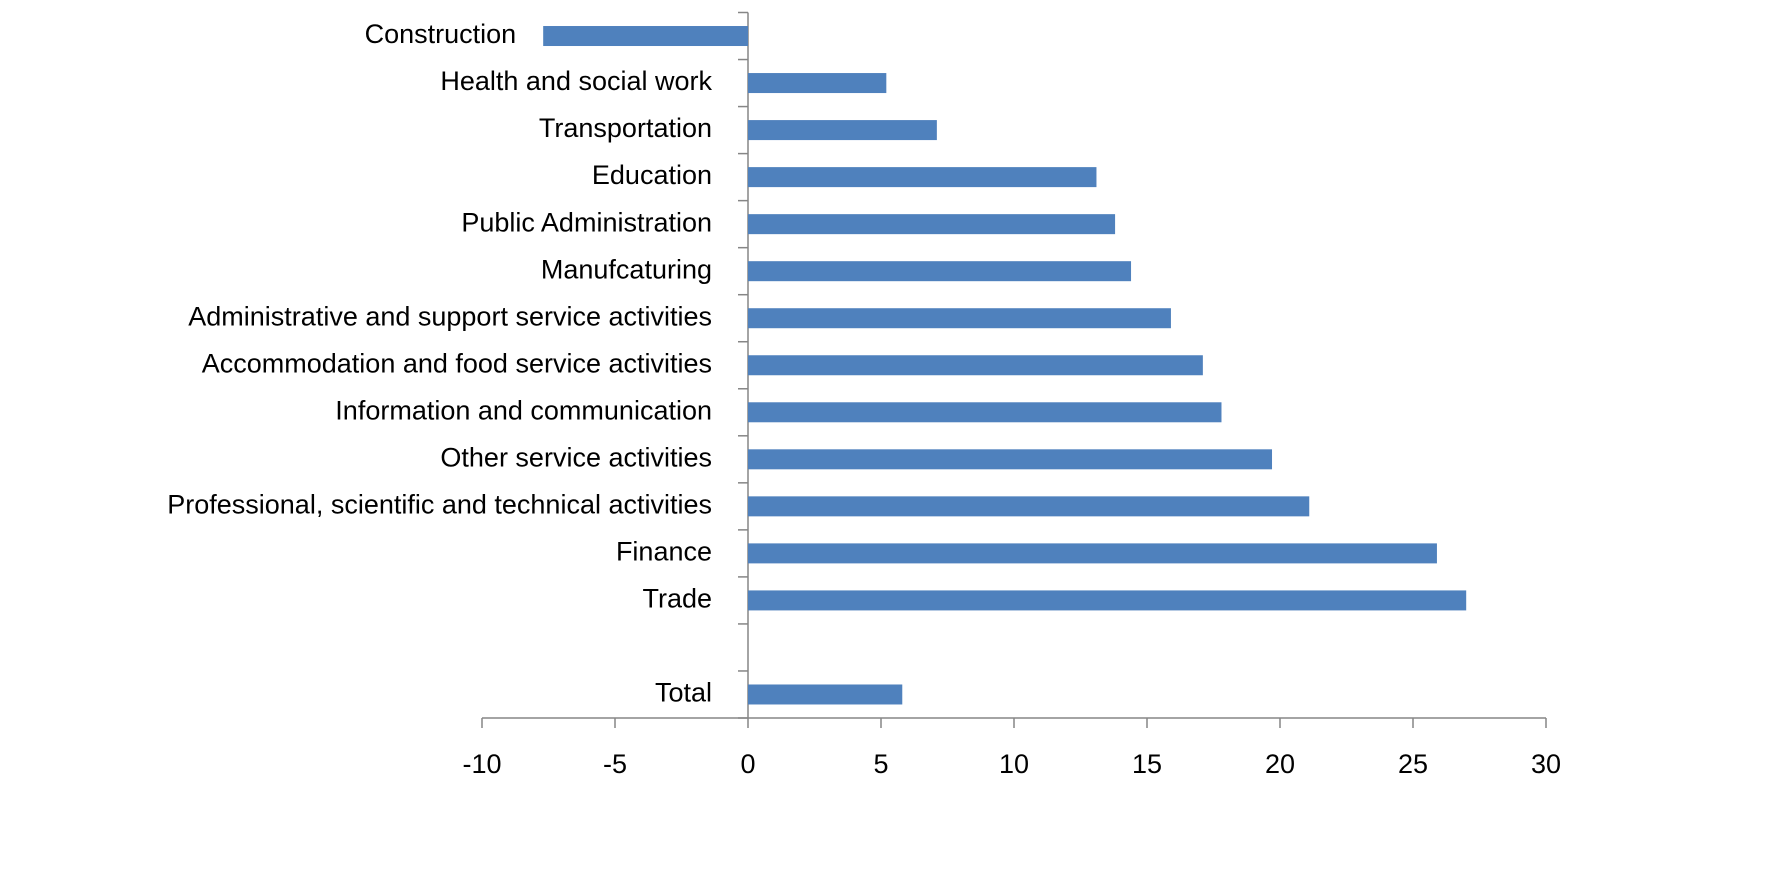  Describe the element at coordinates (576, 457) in the screenshot. I see `y-tick-label: Other service activities` at that location.